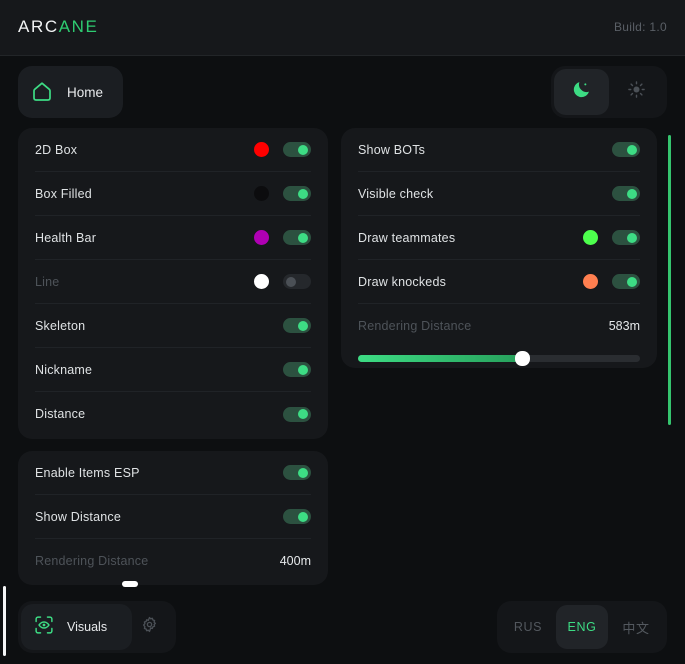  I want to click on slider-thumb, so click(522, 358).